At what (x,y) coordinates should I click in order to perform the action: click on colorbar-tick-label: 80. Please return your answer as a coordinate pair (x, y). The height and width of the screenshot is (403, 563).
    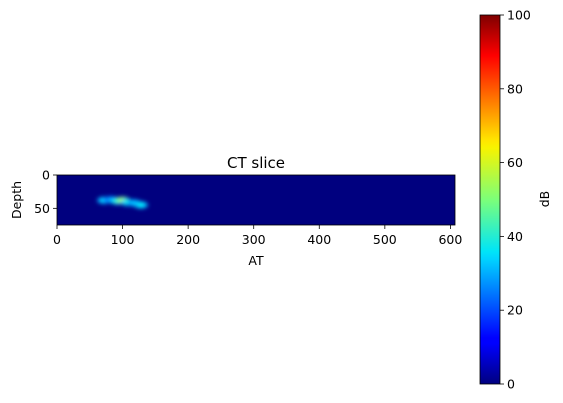
    Looking at the image, I should click on (515, 88).